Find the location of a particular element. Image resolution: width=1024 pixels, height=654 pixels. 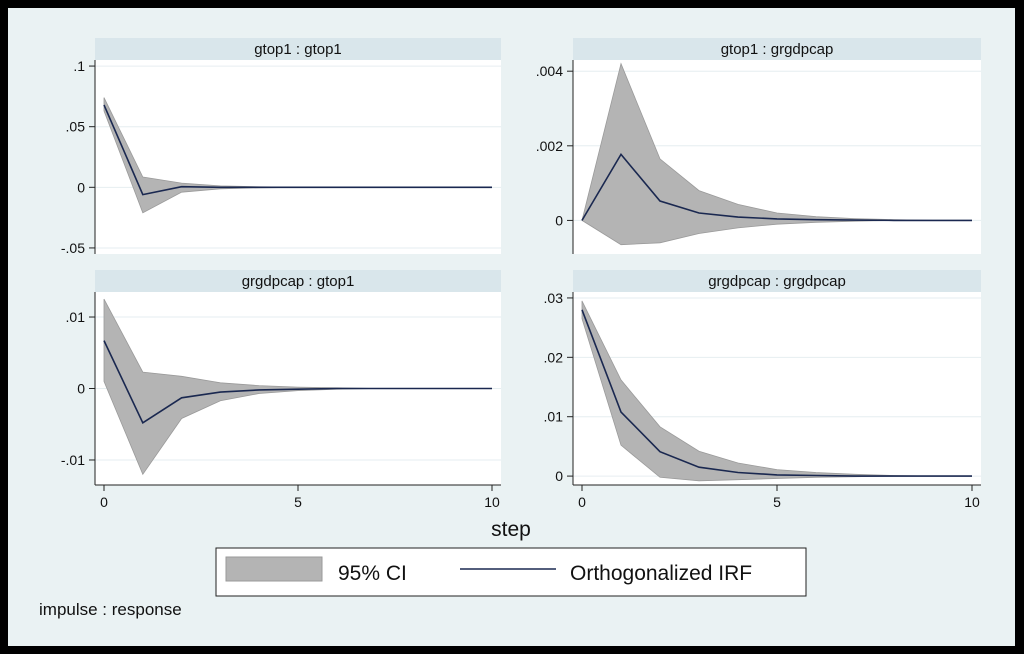

panel-2-strip is located at coordinates (777, 49).